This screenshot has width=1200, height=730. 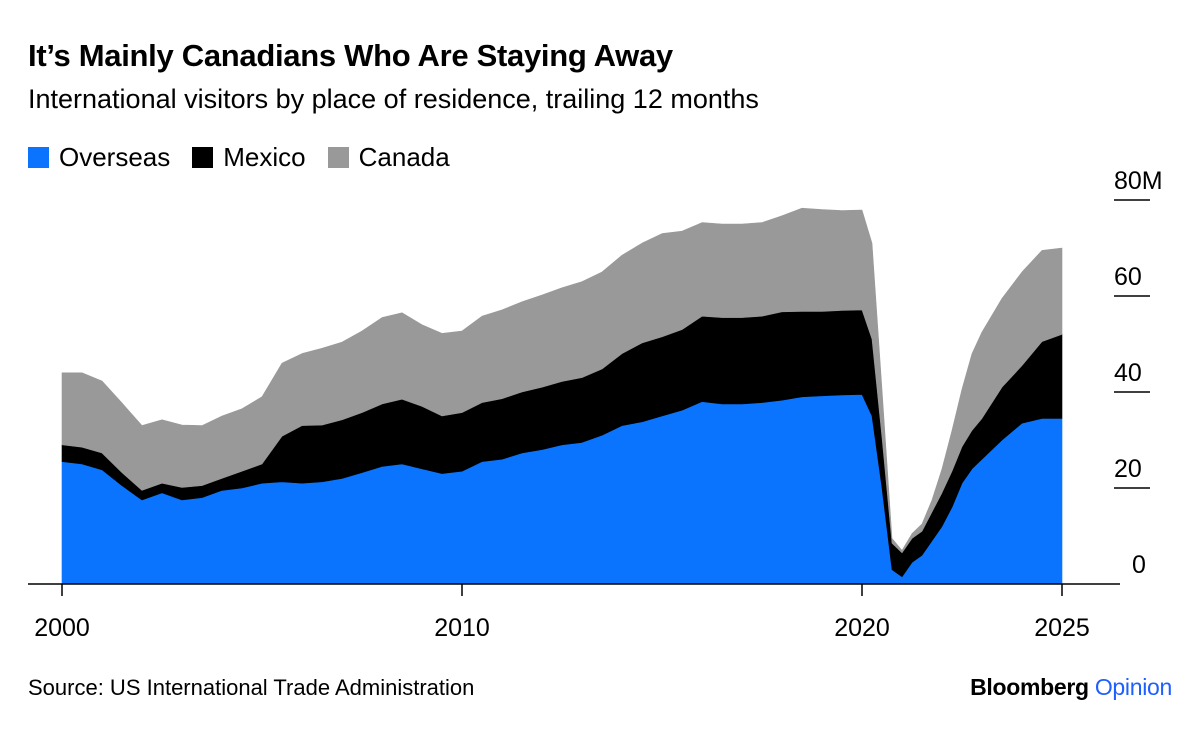 What do you see at coordinates (1133, 687) in the screenshot?
I see `brand-product: Opinion` at bounding box center [1133, 687].